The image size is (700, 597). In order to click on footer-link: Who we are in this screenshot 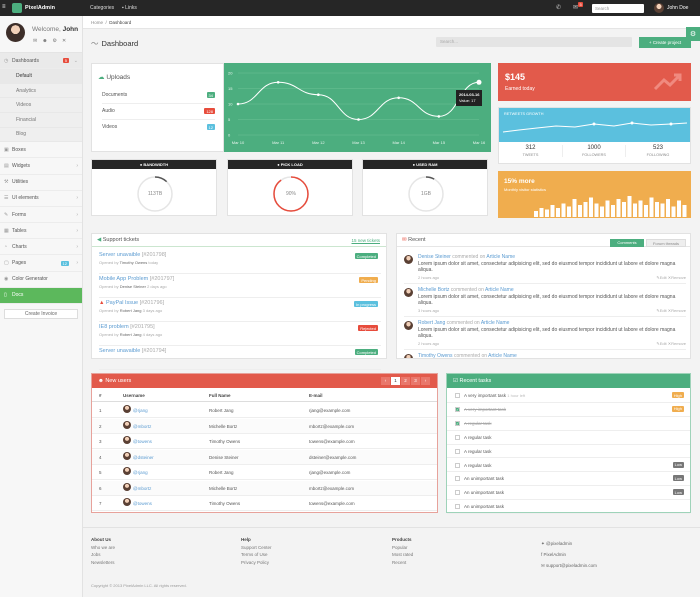, I will do `click(103, 547)`.